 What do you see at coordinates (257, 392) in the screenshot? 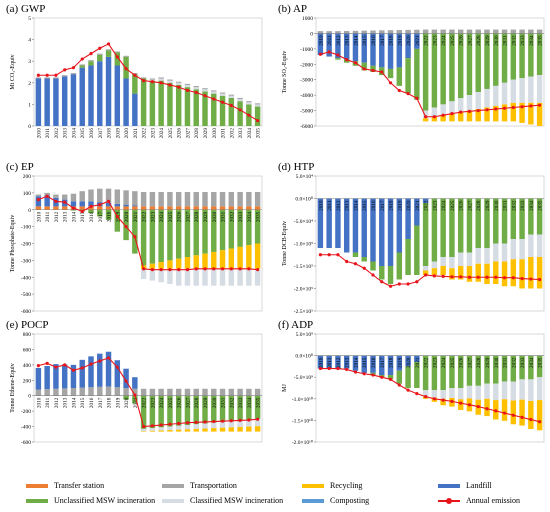
I see `bar-transport-2035` at bounding box center [257, 392].